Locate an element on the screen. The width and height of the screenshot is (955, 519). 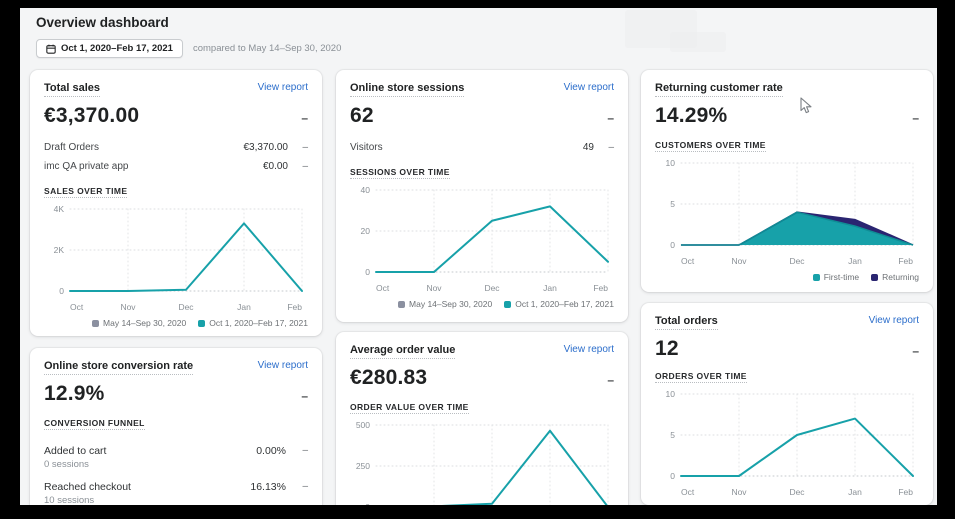
ghost-artifact is located at coordinates (698, 42).